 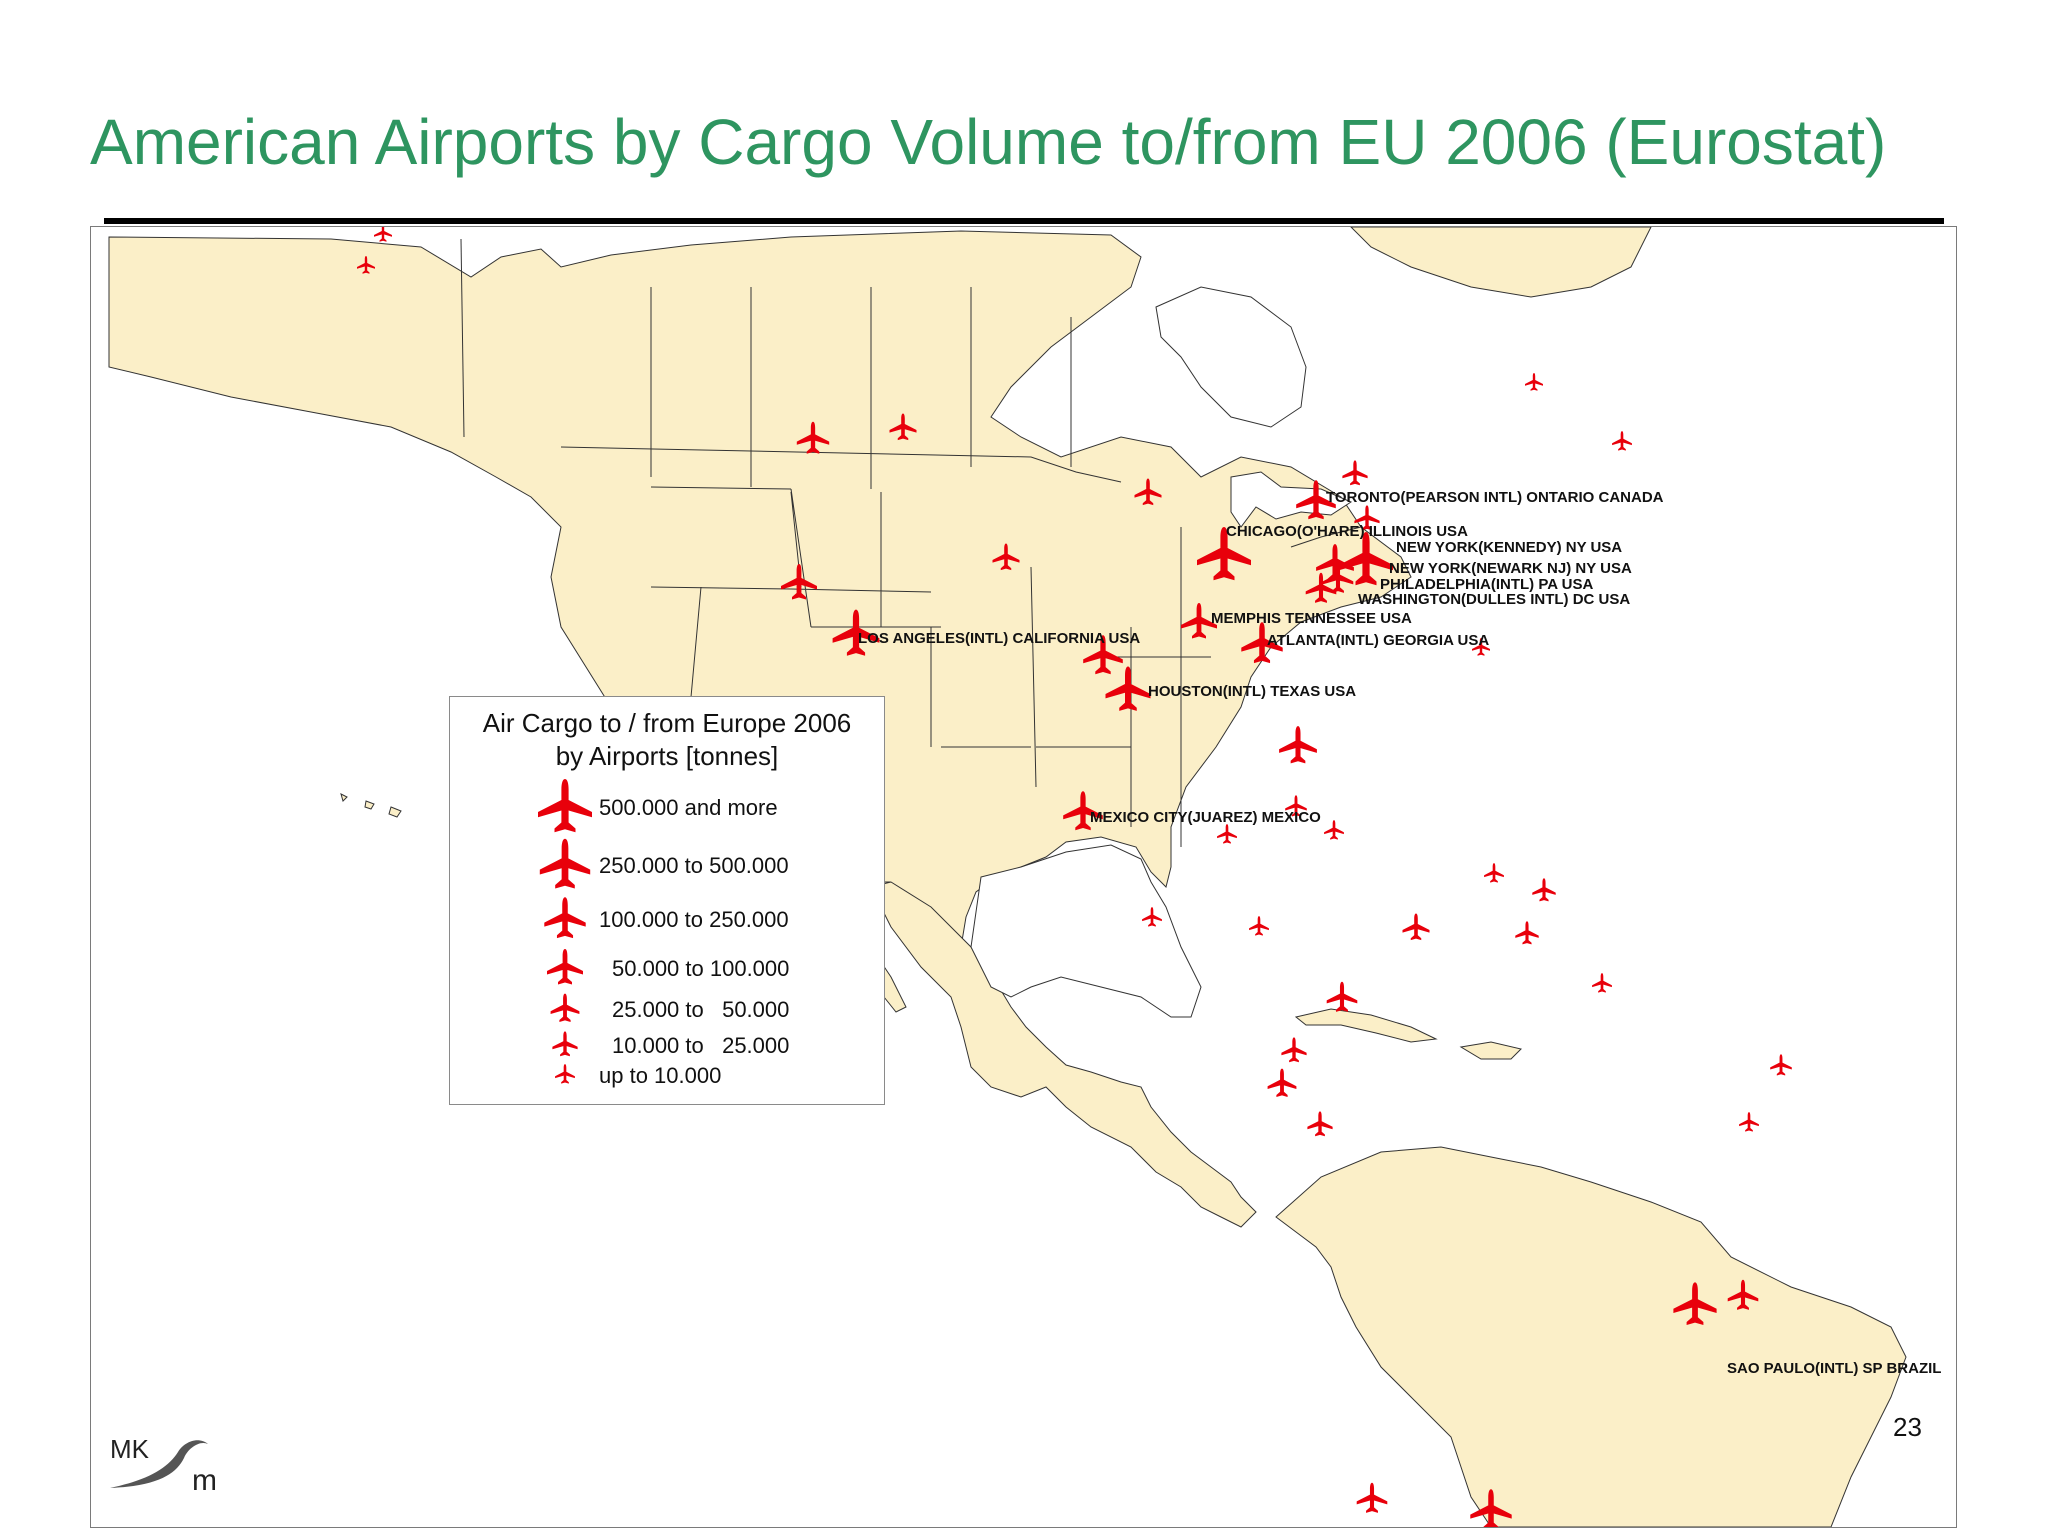 What do you see at coordinates (1486, 584) in the screenshot?
I see `label-philadelphia: PHILADELPHIA(INTL) PA USA` at bounding box center [1486, 584].